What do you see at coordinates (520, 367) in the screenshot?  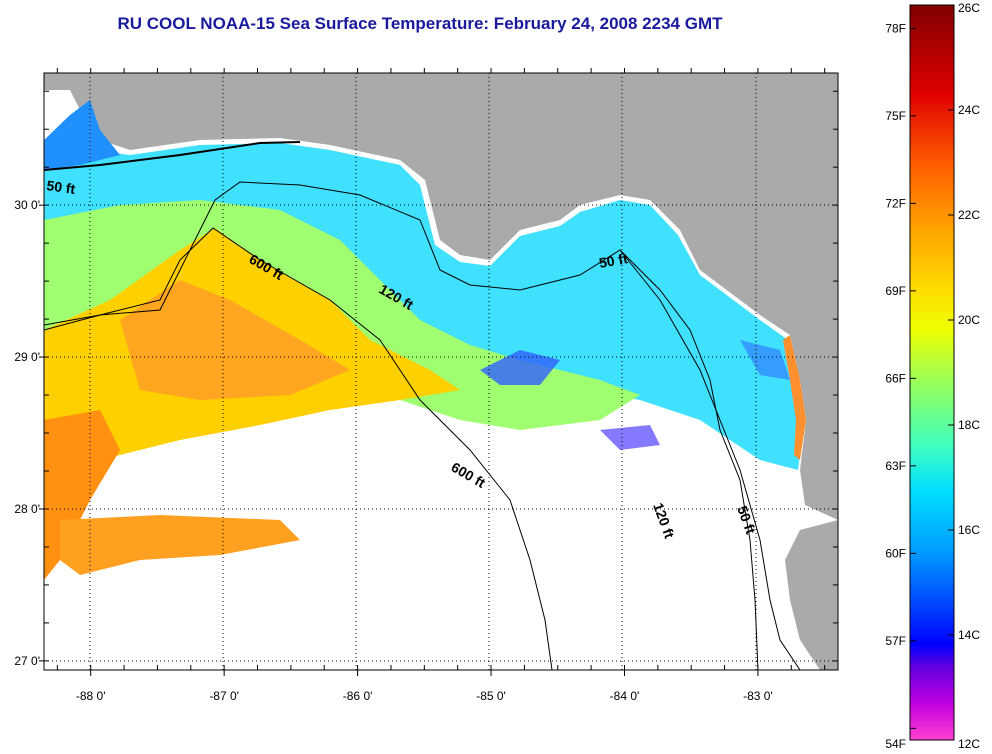 I see `cold-filament` at bounding box center [520, 367].